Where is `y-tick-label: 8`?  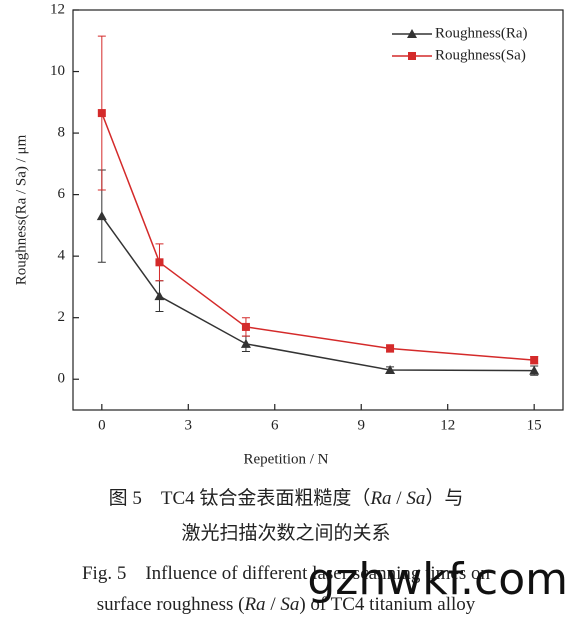
y-tick-label: 8 is located at coordinates (62, 133).